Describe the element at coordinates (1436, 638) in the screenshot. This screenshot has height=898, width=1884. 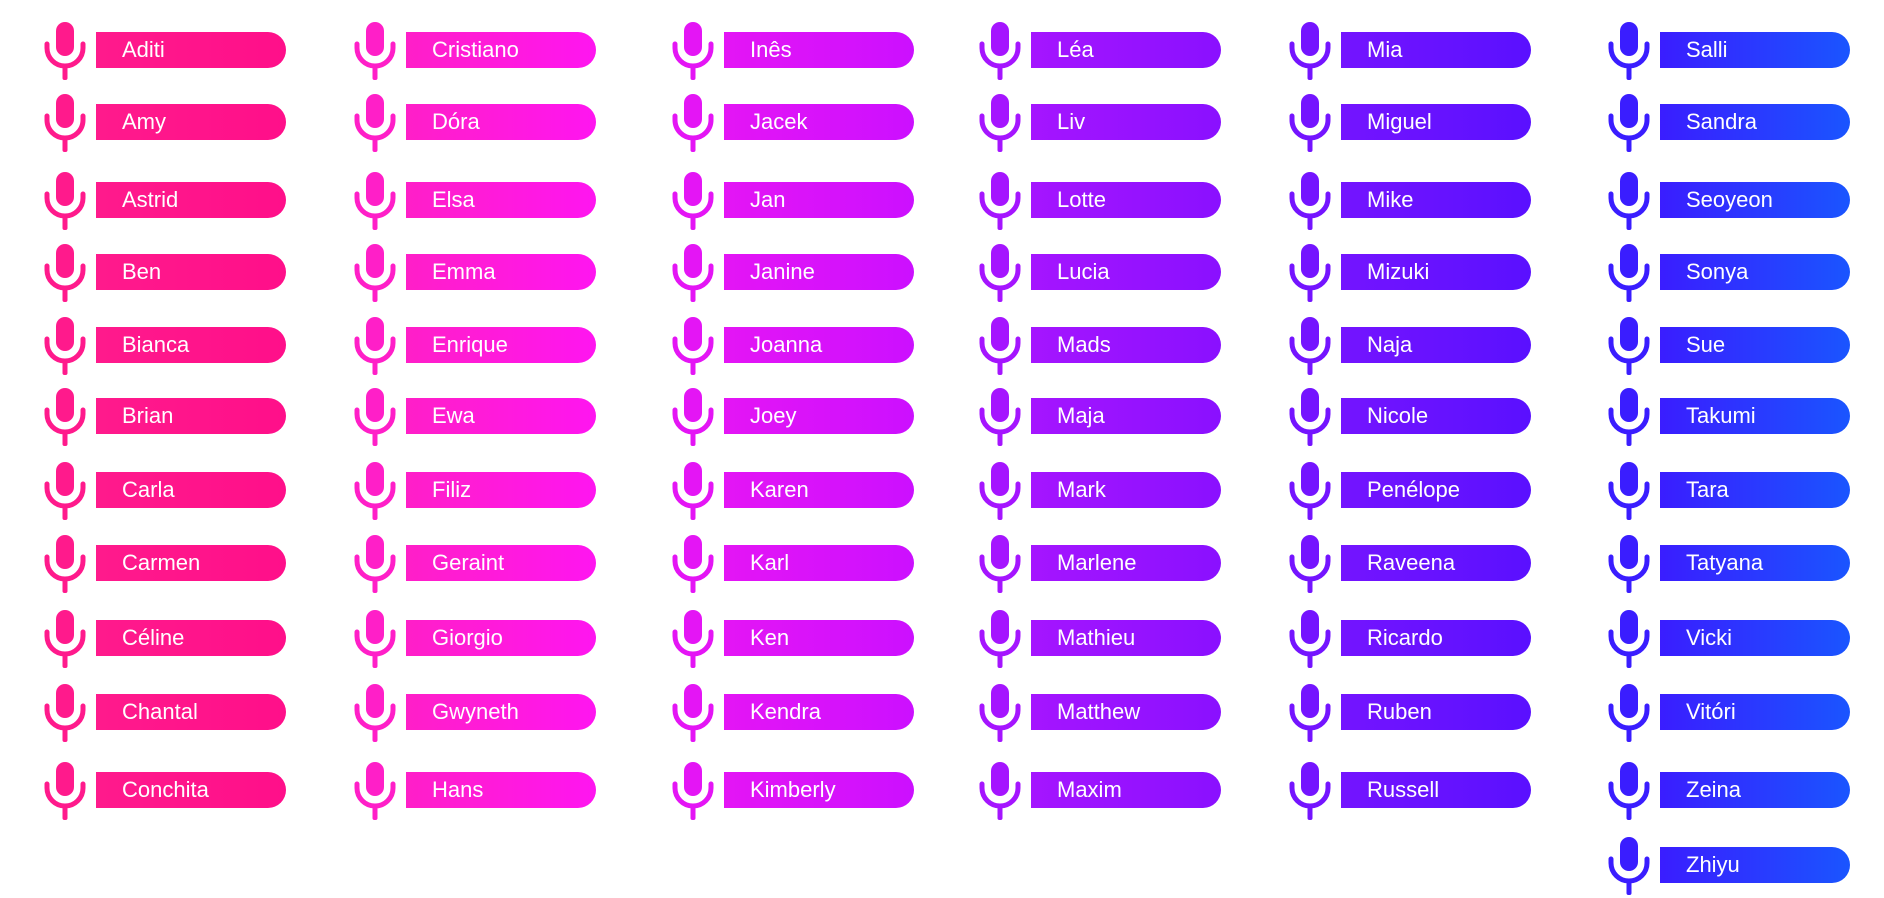
I see `voice-name-button: Ricardo` at that location.